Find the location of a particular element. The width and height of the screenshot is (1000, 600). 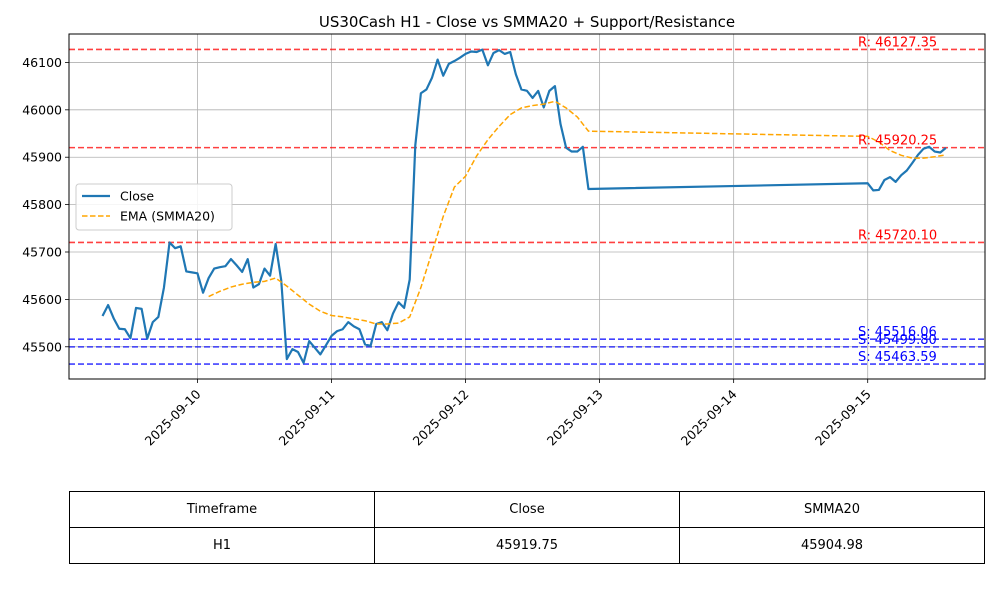

legend: Close EMA (SMMA20) is located at coordinates (154, 207).